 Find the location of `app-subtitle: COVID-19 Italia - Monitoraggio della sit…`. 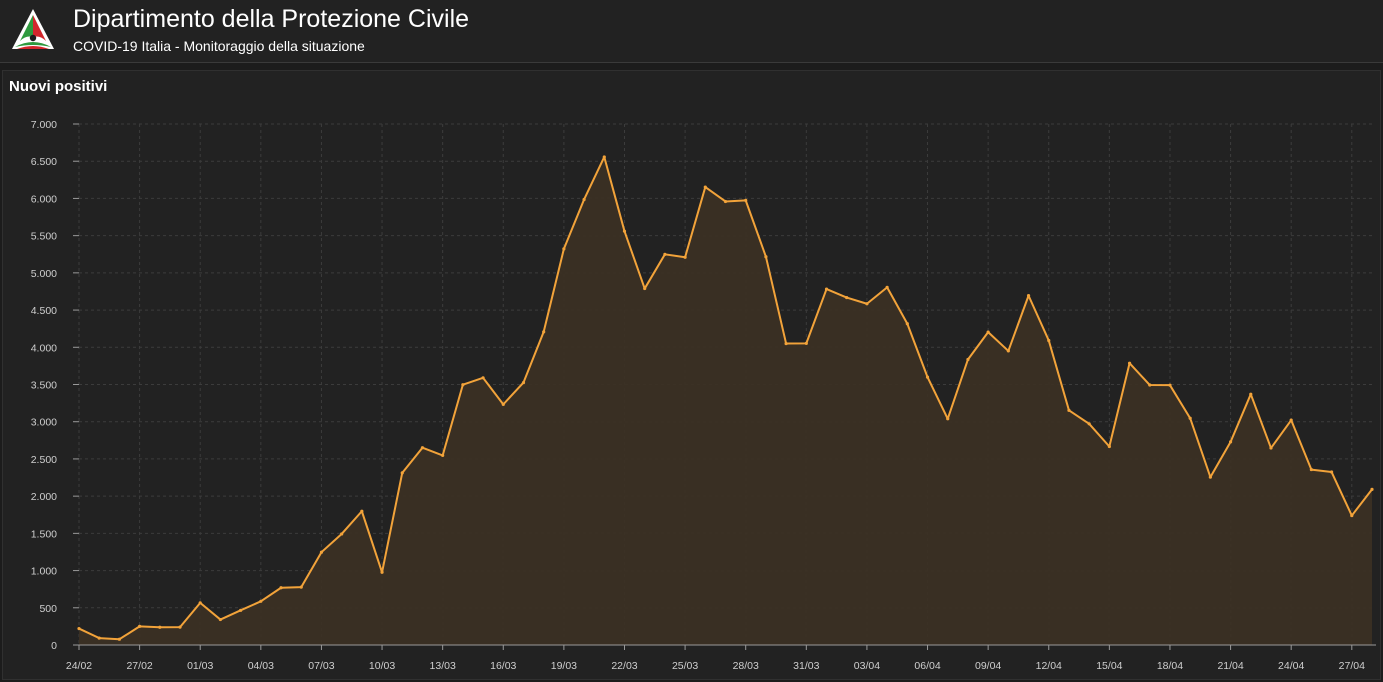

app-subtitle: COVID-19 Italia - Monitoraggio della sit… is located at coordinates (219, 46).